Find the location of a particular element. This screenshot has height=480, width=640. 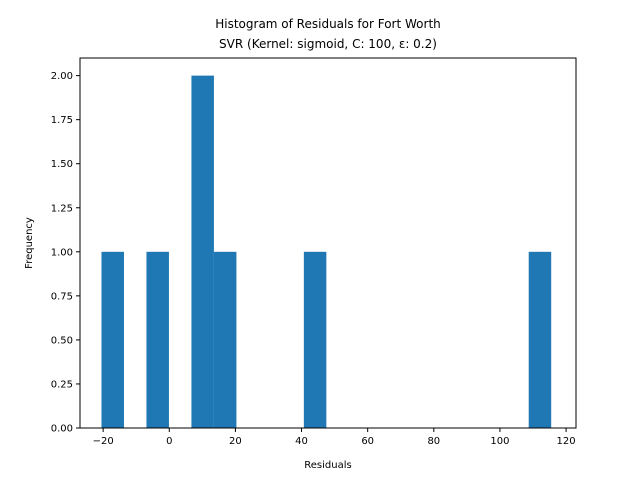

y-tick-label: 1.50 is located at coordinates (62, 164).